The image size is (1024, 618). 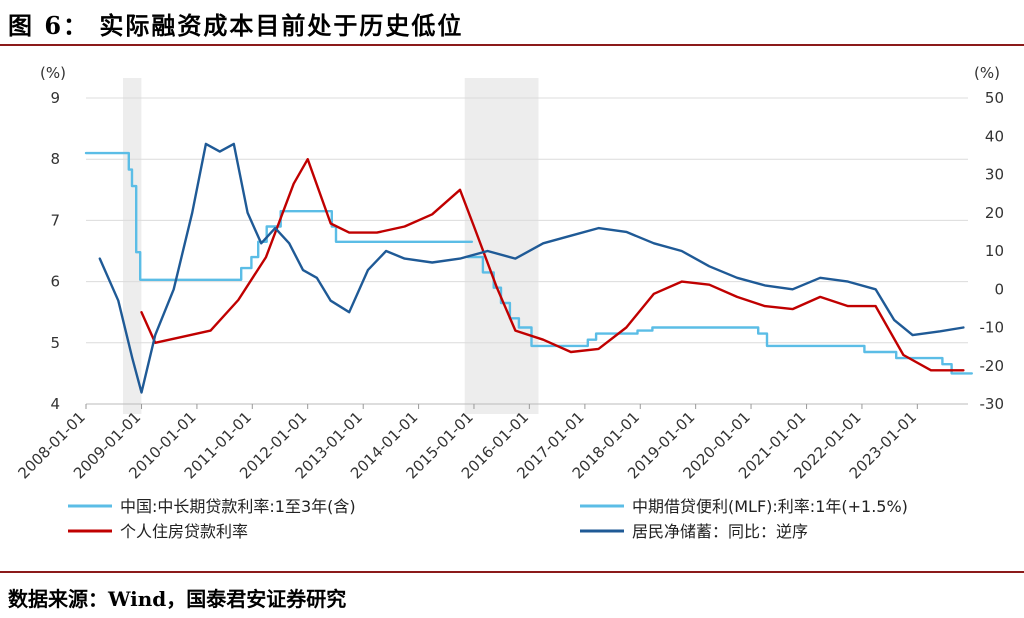 I want to click on left-tick-label-0: 4, so click(x=55, y=404).